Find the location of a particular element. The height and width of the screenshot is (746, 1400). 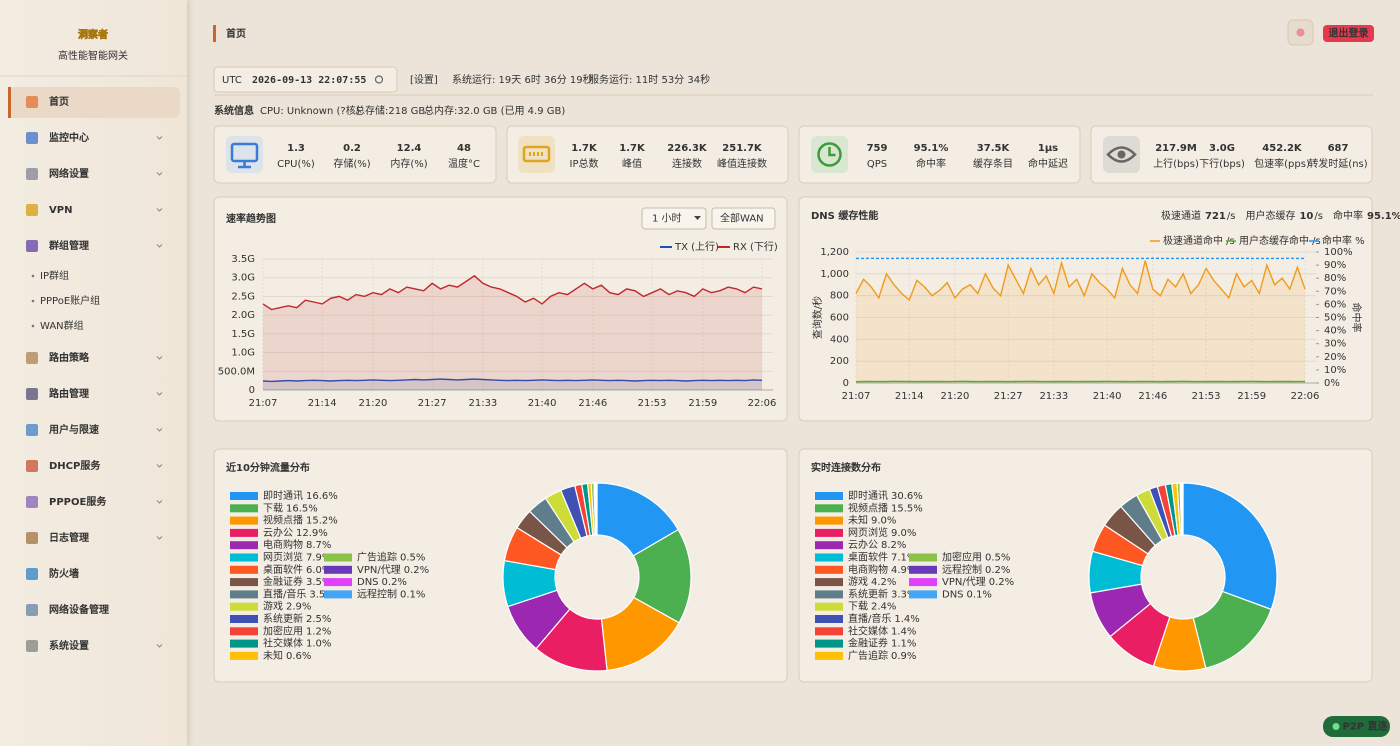

nav-subitem: WAN群组 is located at coordinates (62, 325).